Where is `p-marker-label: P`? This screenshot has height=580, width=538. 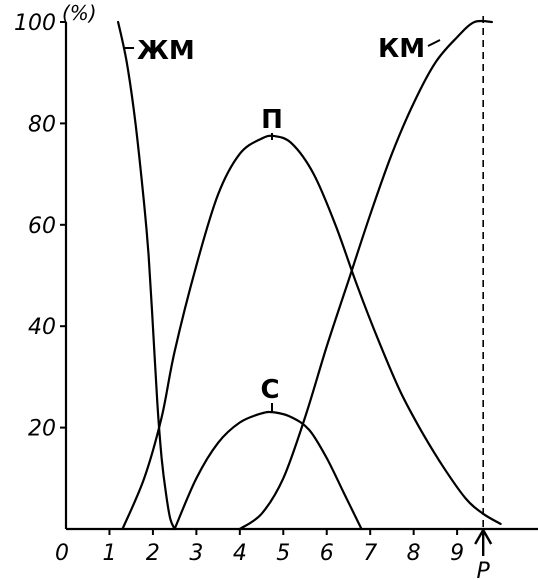 p-marker-label: P is located at coordinates (484, 569).